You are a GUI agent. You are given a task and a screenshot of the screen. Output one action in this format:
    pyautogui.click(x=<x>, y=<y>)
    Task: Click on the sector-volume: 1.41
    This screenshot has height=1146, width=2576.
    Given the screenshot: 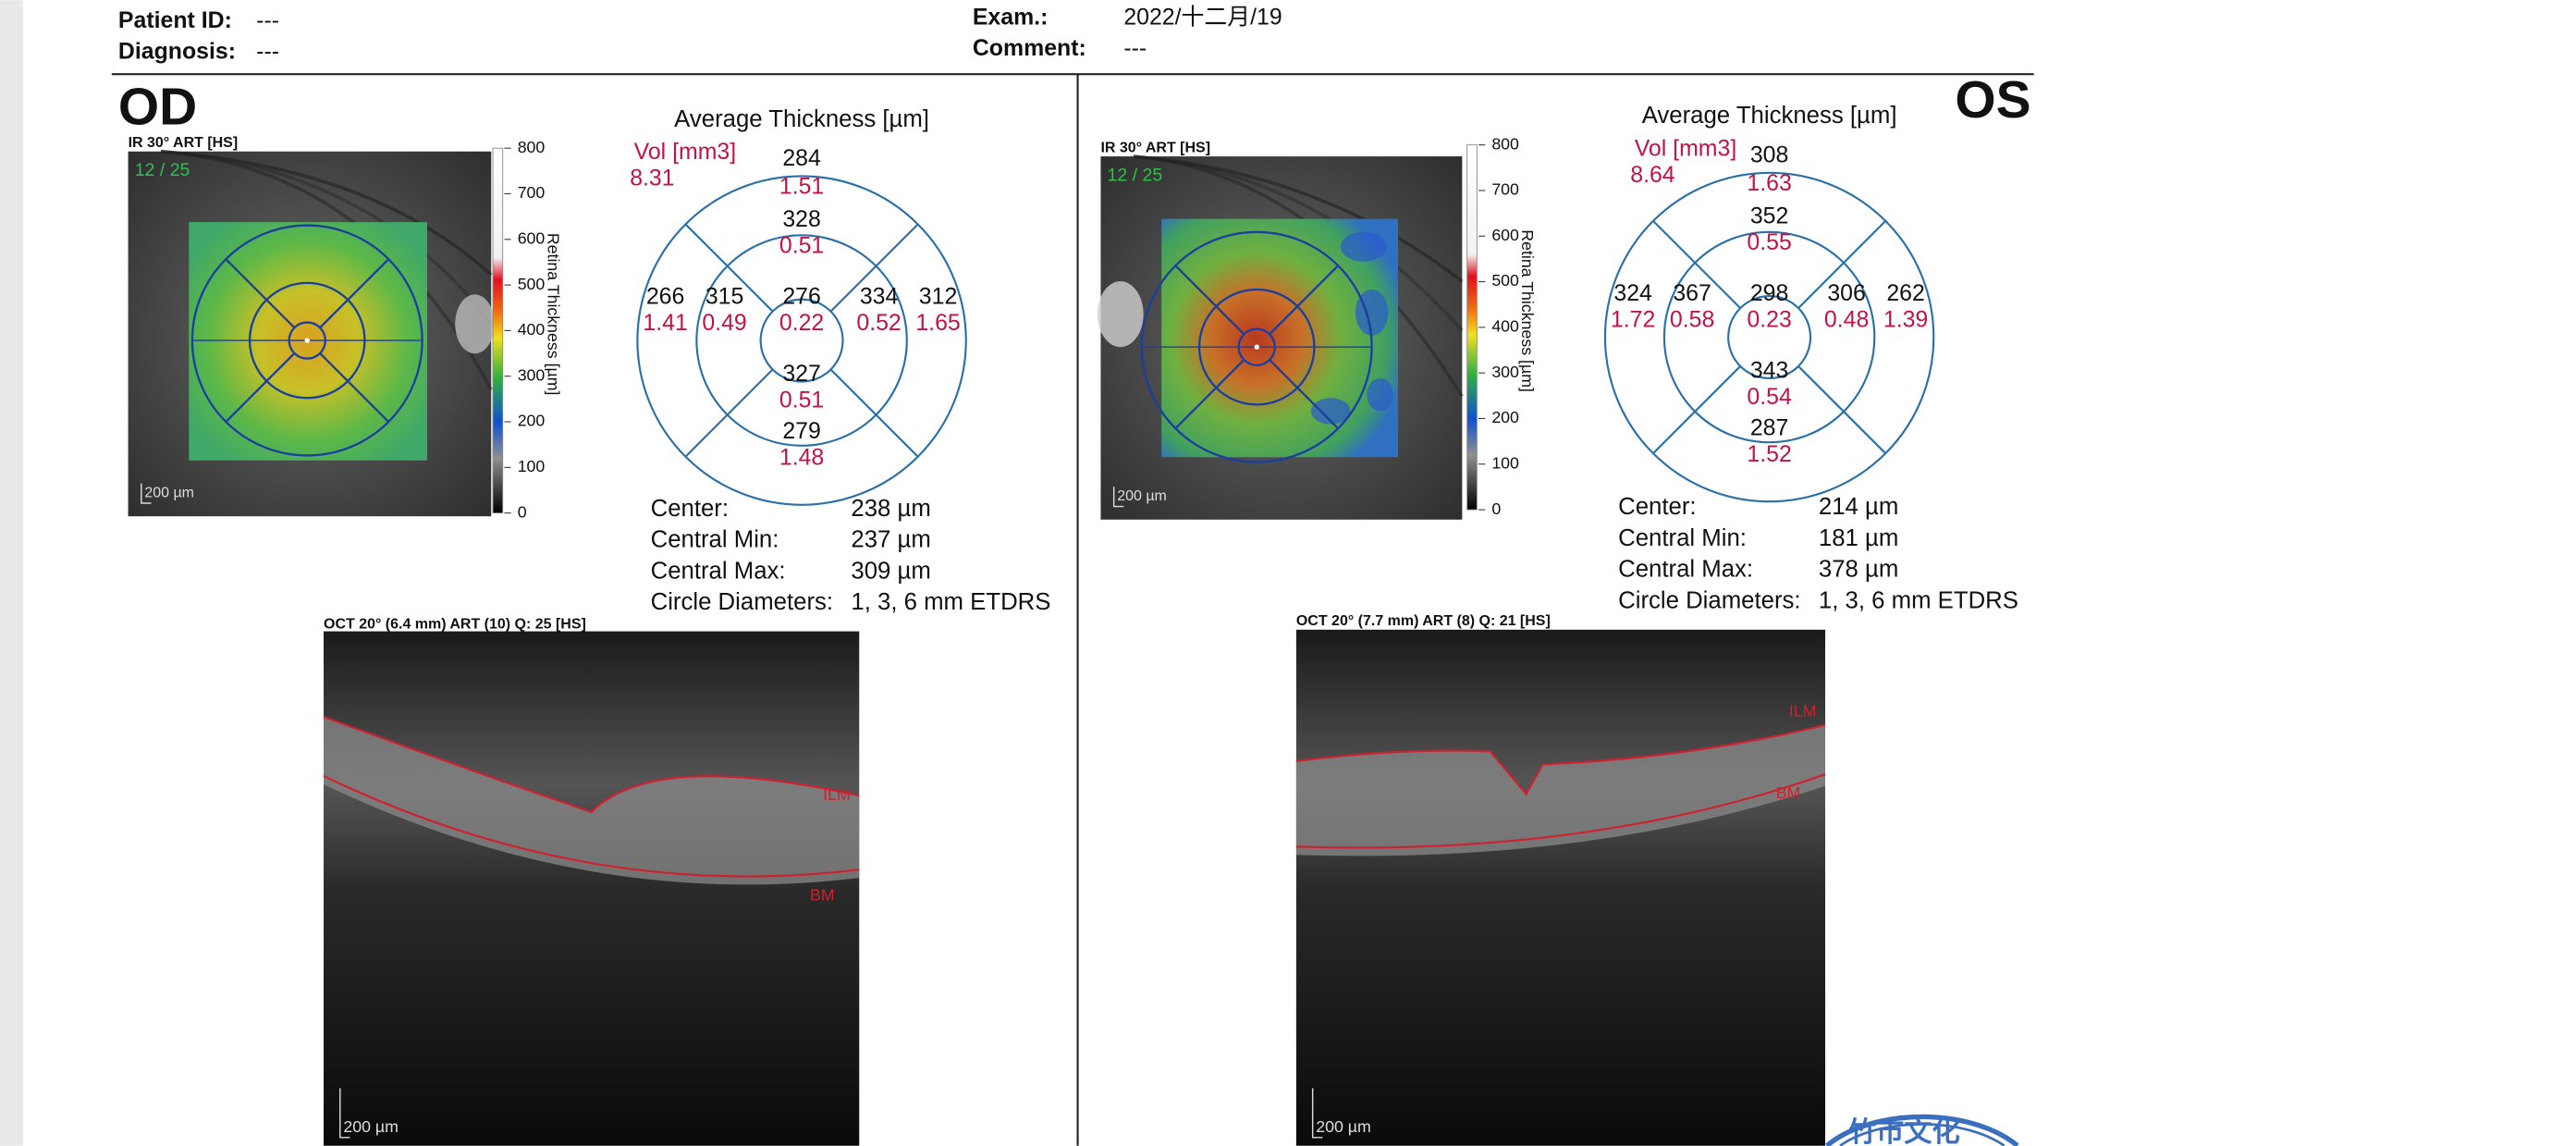 What is the action you would take?
    pyautogui.click(x=665, y=323)
    